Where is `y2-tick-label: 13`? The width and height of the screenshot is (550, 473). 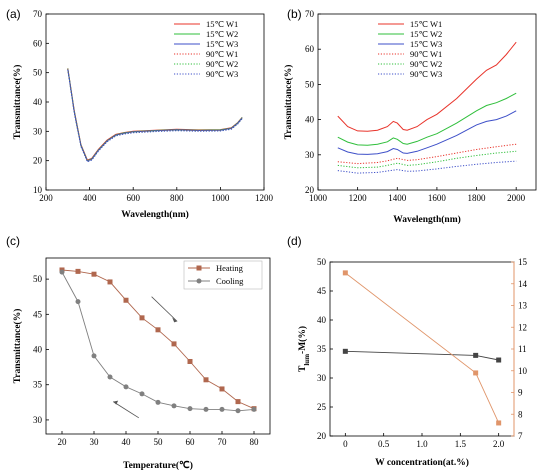
y2-tick-label: 13 is located at coordinates (523, 306).